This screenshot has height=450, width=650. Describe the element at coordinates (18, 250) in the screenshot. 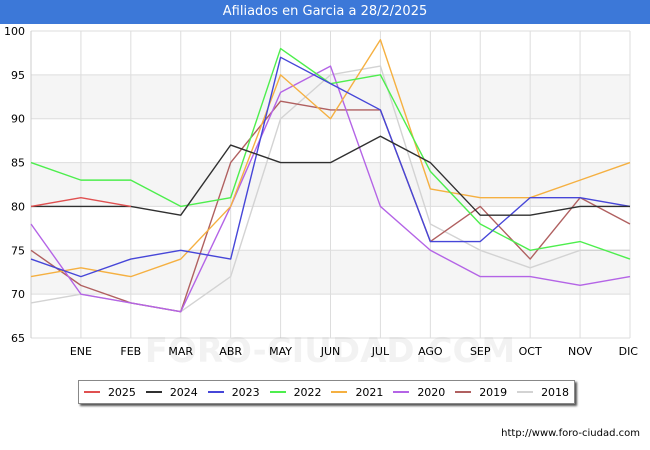

I see `y-tick-label: 75` at that location.